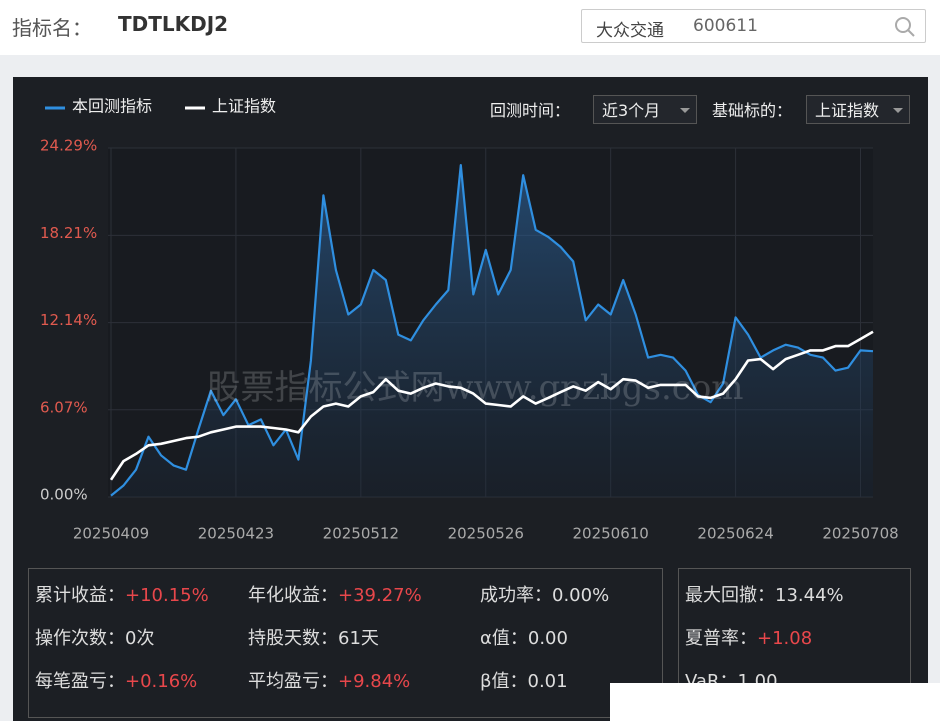 Image resolution: width=940 pixels, height=721 pixels. What do you see at coordinates (905, 27) in the screenshot?
I see `search-icon` at bounding box center [905, 27].